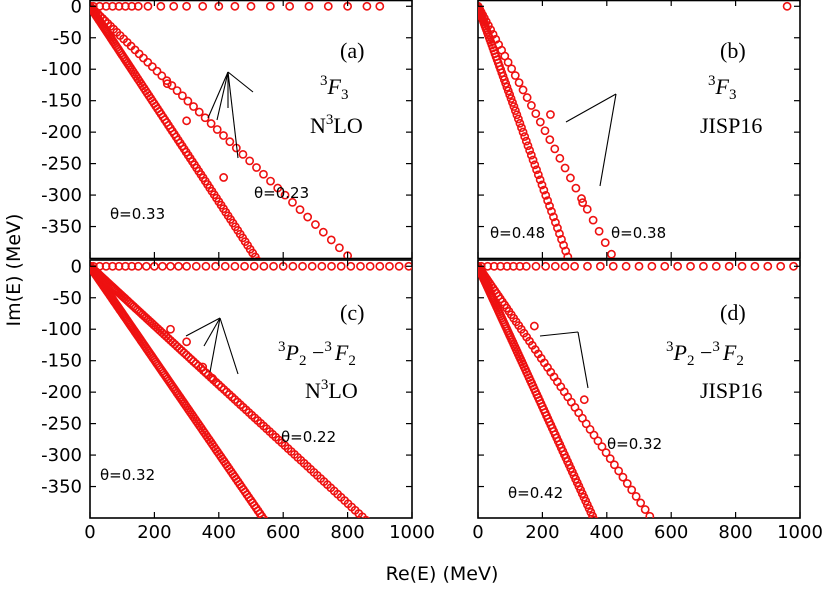  What do you see at coordinates (281, 193) in the screenshot?
I see `panel-a-theta-right: θ=0.23` at bounding box center [281, 193].